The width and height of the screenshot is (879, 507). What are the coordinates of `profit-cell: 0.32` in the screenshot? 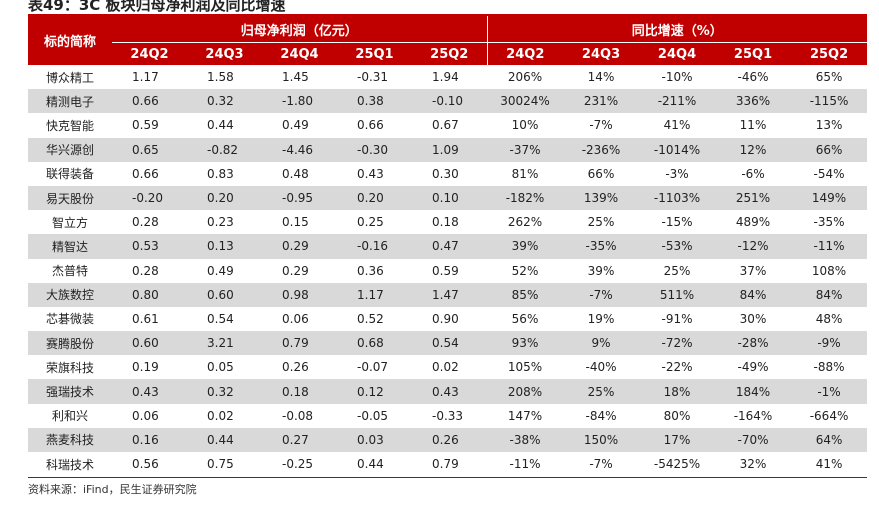 It's located at (224, 391).